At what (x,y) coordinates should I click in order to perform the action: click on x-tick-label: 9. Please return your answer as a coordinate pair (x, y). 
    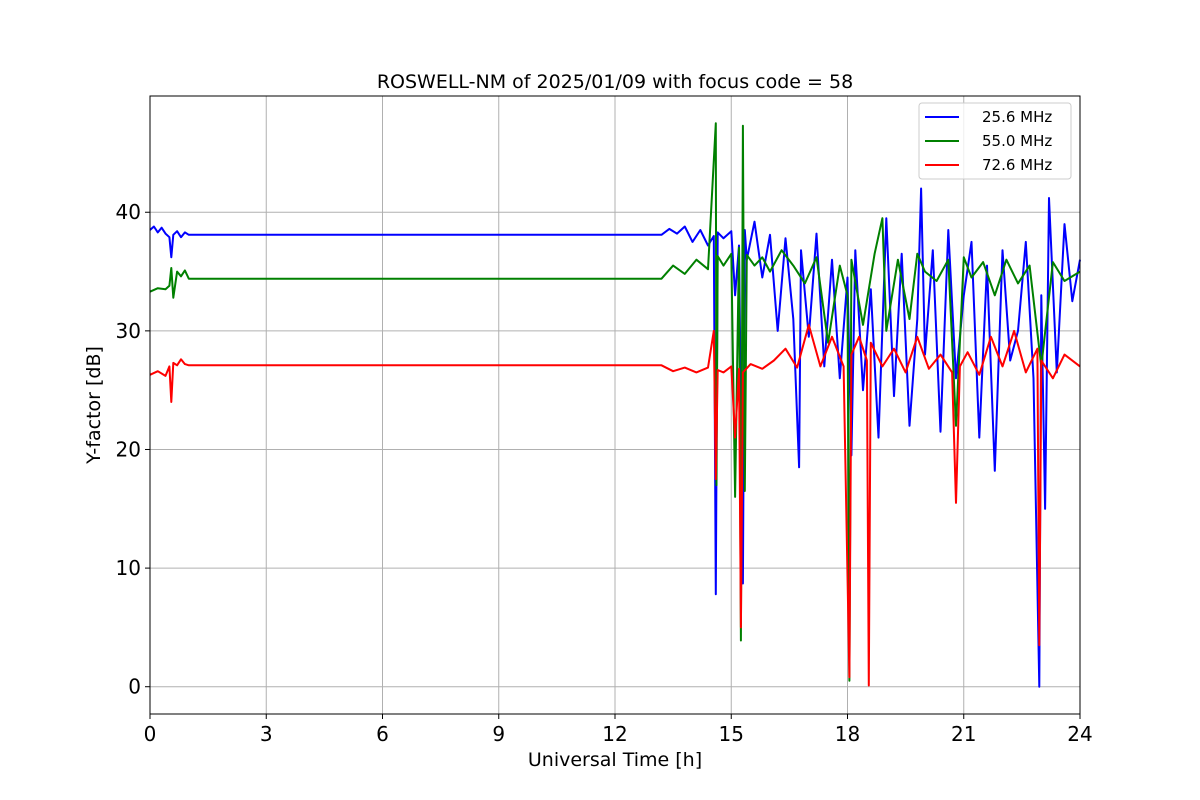
    Looking at the image, I should click on (498, 734).